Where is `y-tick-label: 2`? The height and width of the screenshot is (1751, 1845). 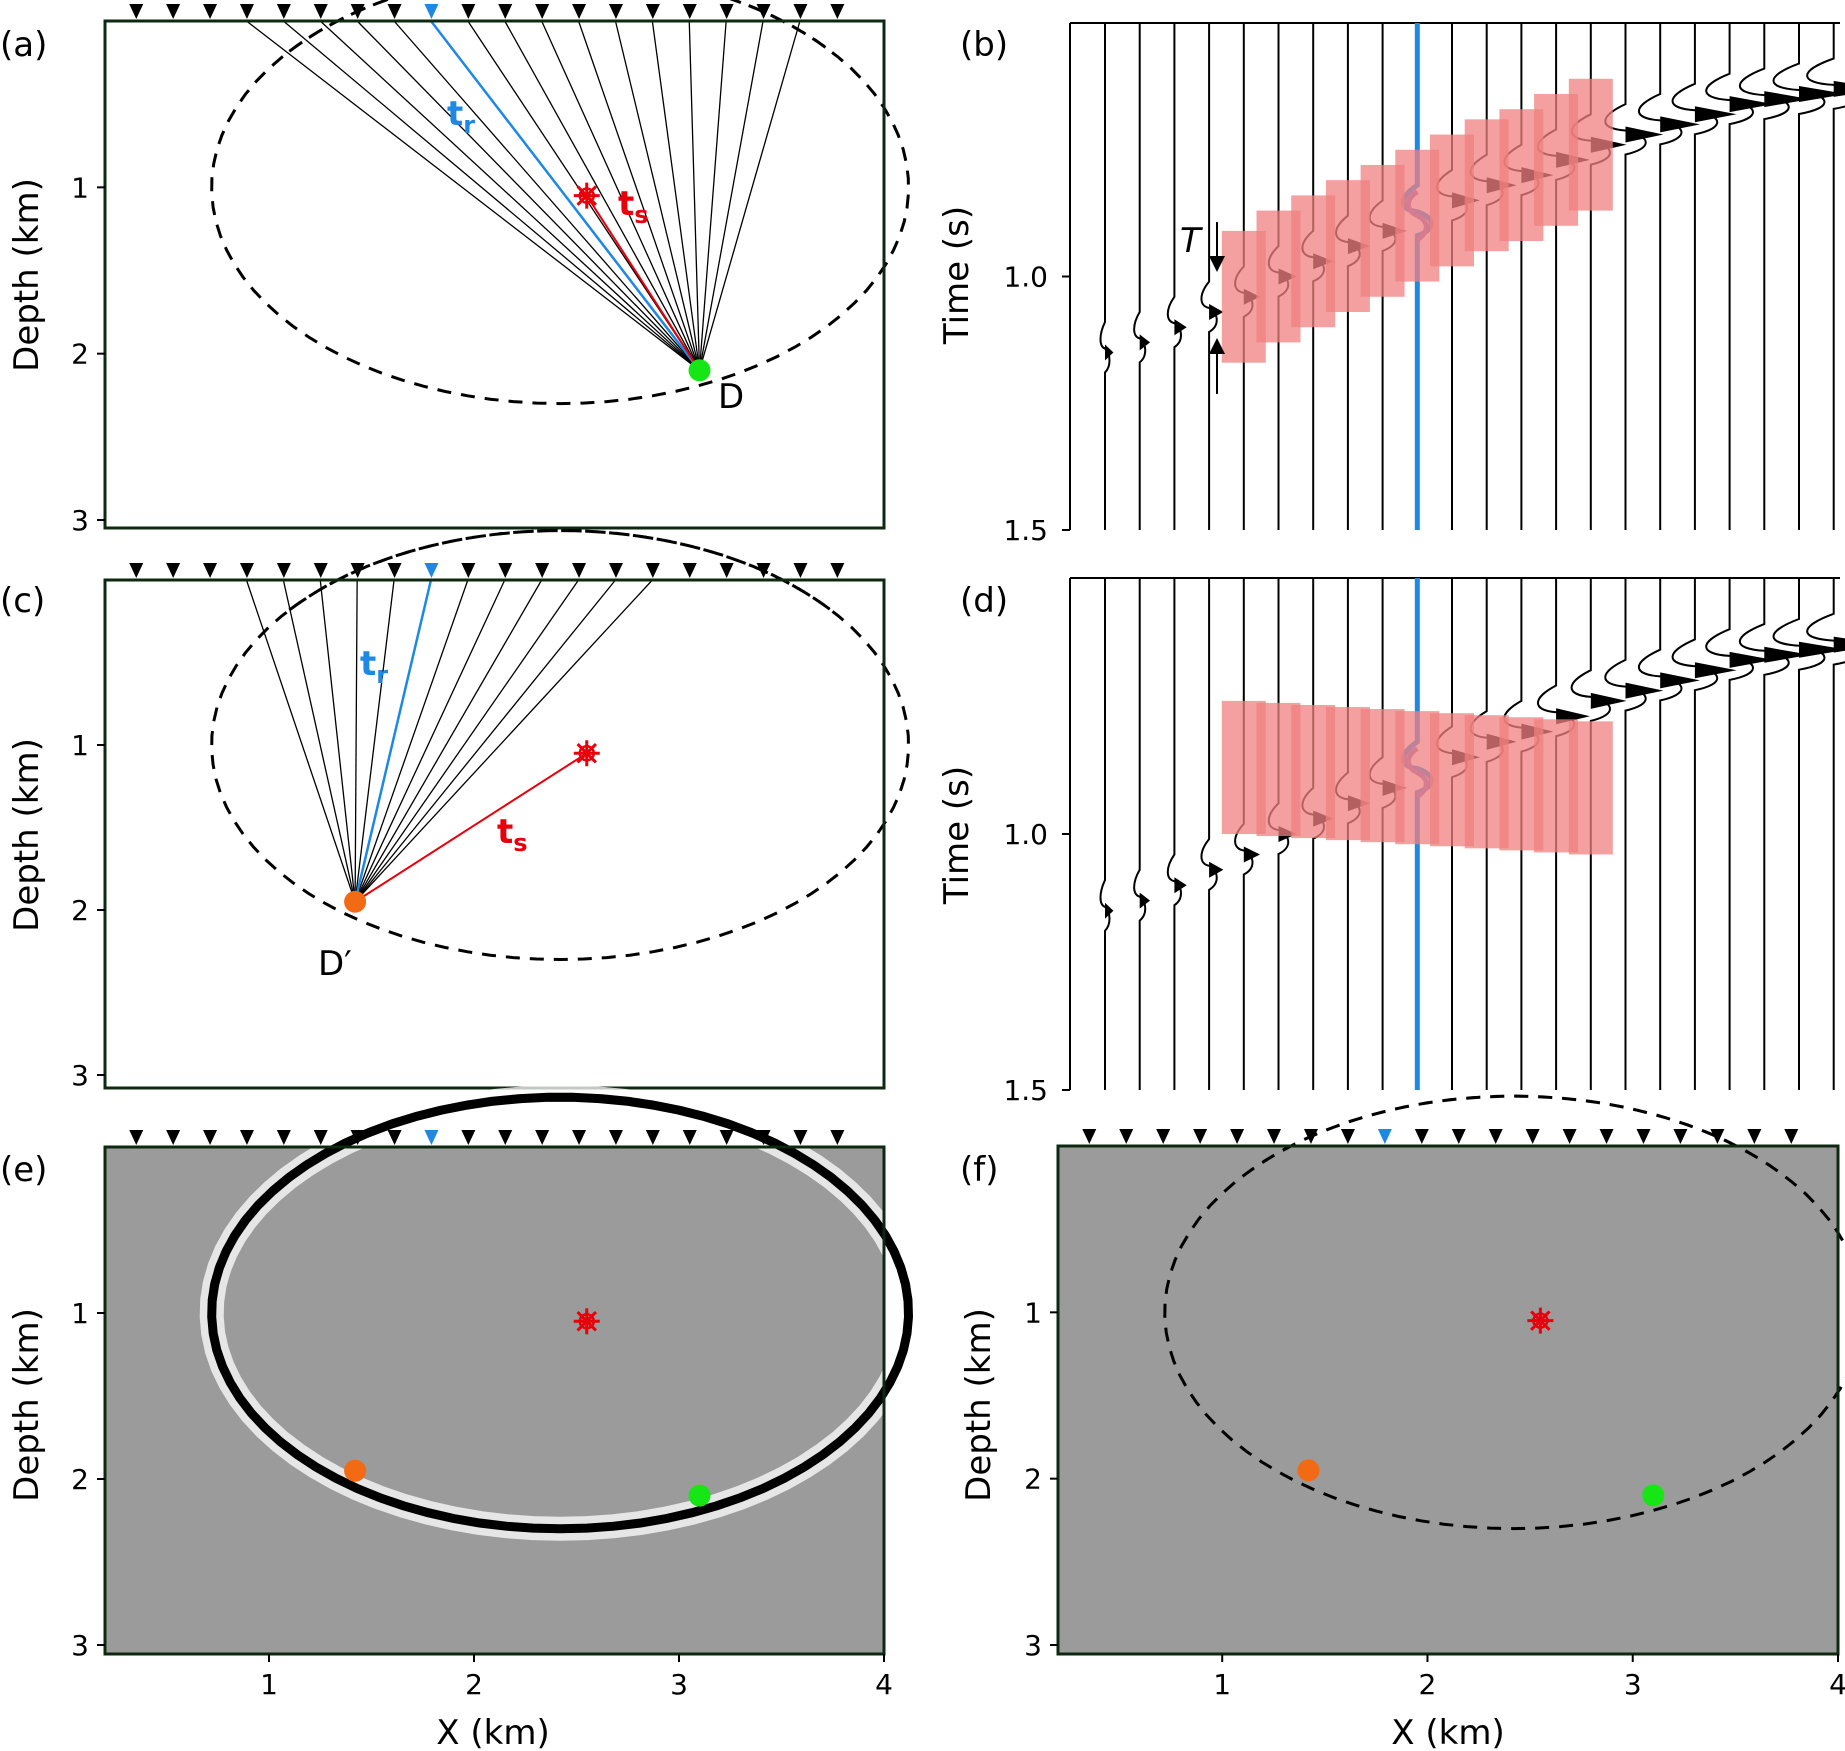
y-tick-label: 2 is located at coordinates (1033, 1479).